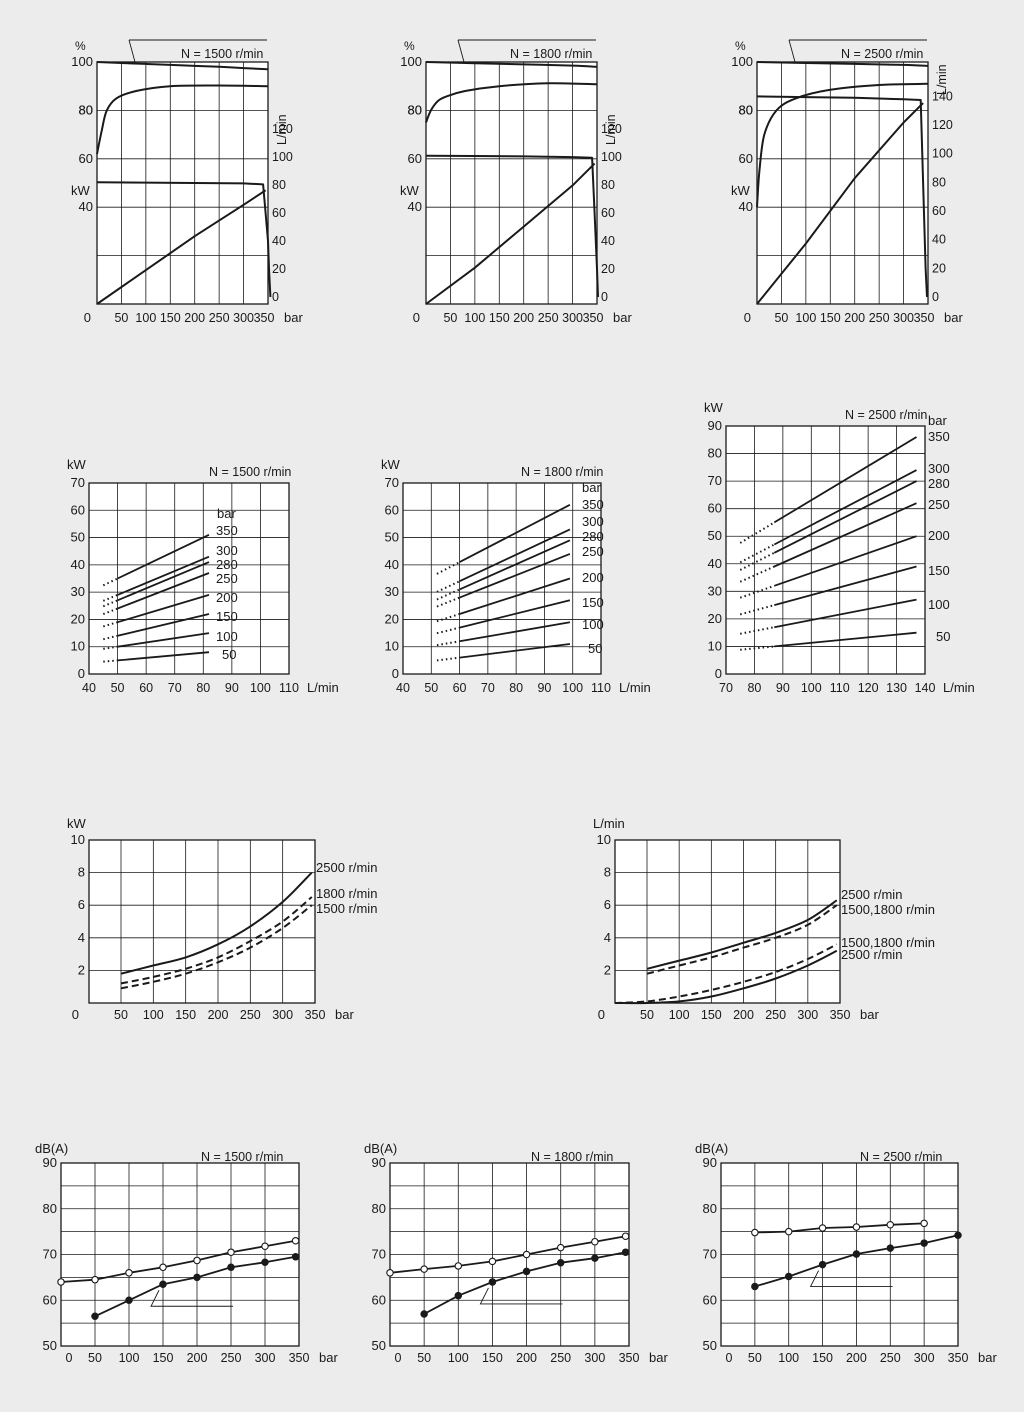  I want to click on y-right-tick-label: 140, so click(942, 96).